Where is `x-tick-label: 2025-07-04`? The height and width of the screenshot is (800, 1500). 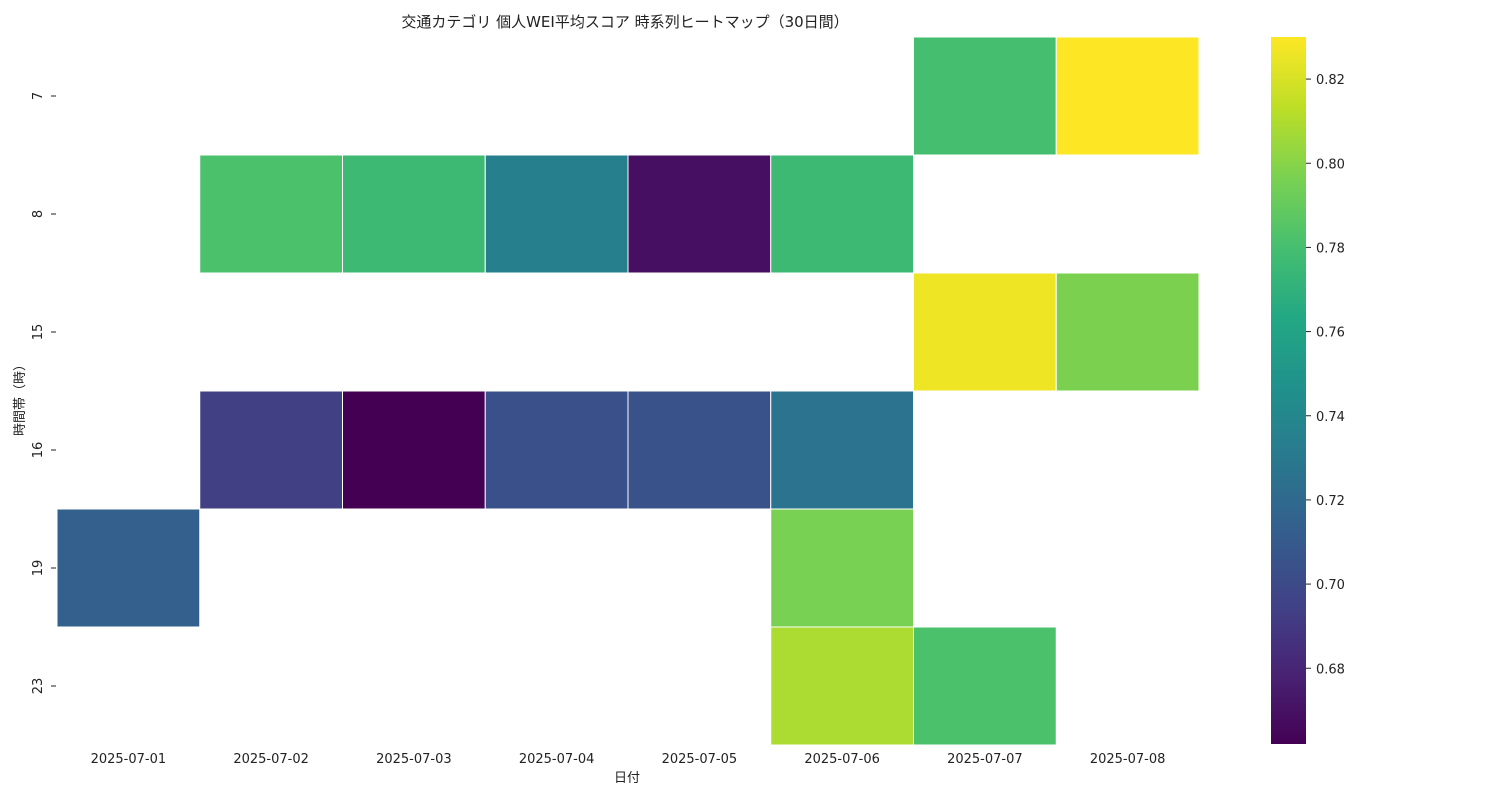
x-tick-label: 2025-07-04 is located at coordinates (557, 759).